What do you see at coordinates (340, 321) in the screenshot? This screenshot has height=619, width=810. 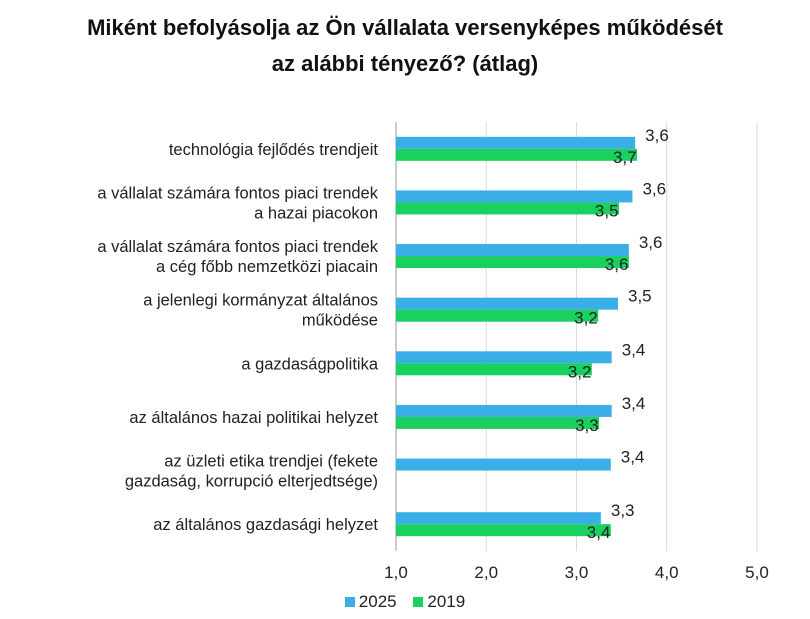 I see `category-label-line: működése` at bounding box center [340, 321].